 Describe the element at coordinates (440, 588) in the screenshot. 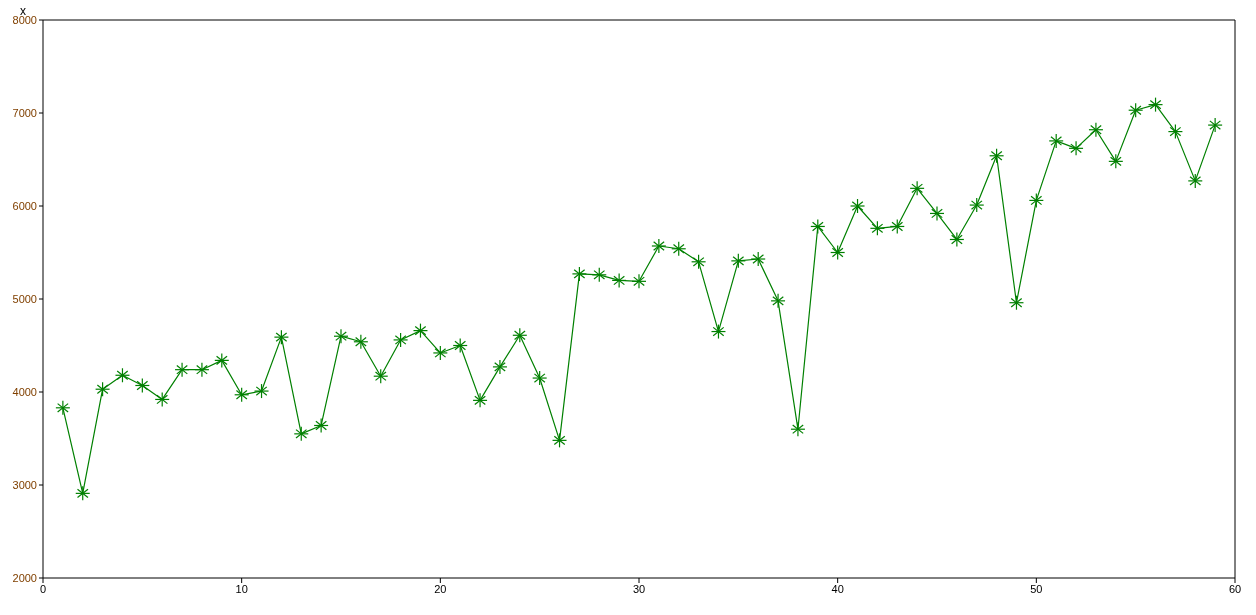

I see `x-tick-label: 20` at that location.